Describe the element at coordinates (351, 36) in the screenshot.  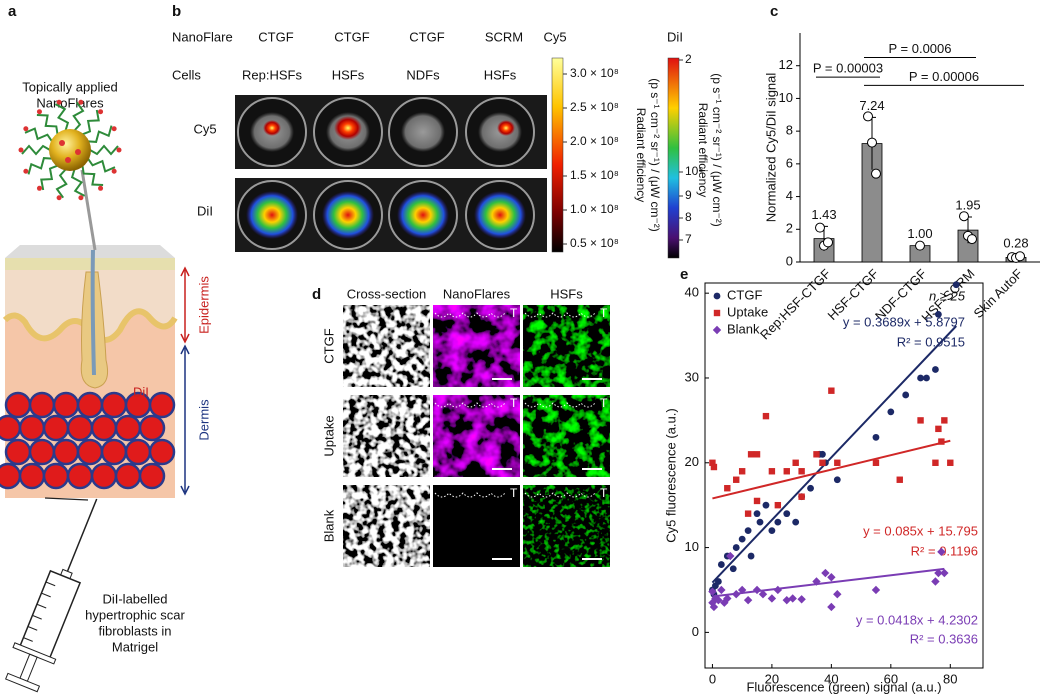
I see `column-header: CTGF` at that location.